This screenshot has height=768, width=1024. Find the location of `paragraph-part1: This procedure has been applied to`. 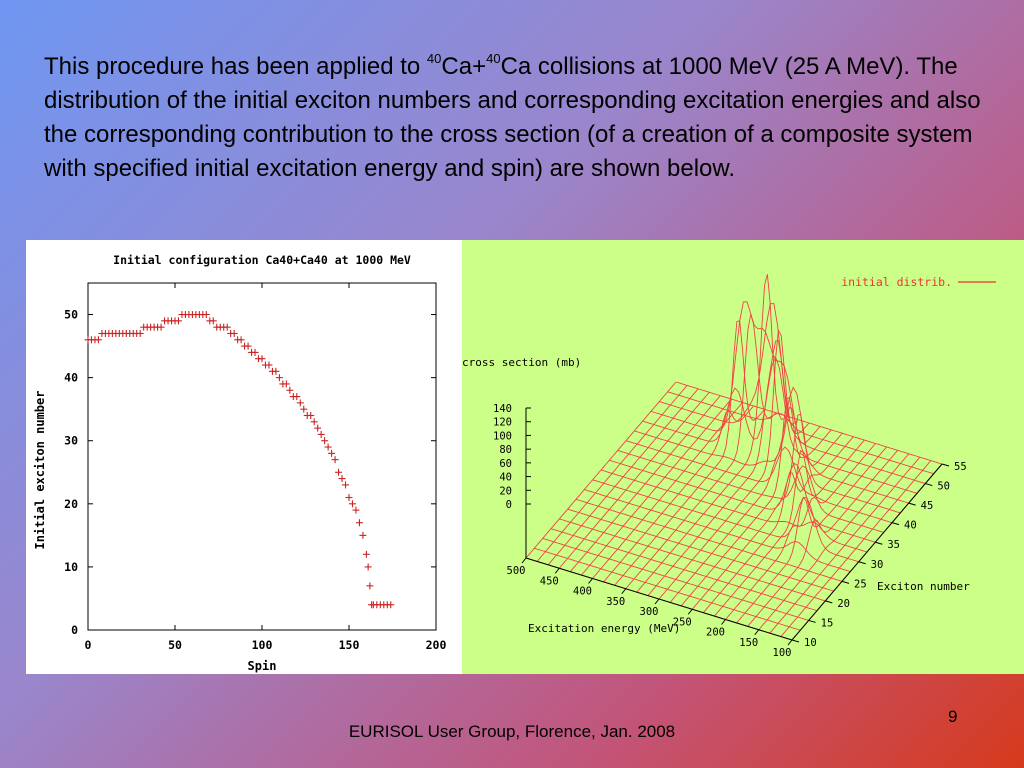

paragraph-part1: This procedure has been applied to is located at coordinates (235, 66).